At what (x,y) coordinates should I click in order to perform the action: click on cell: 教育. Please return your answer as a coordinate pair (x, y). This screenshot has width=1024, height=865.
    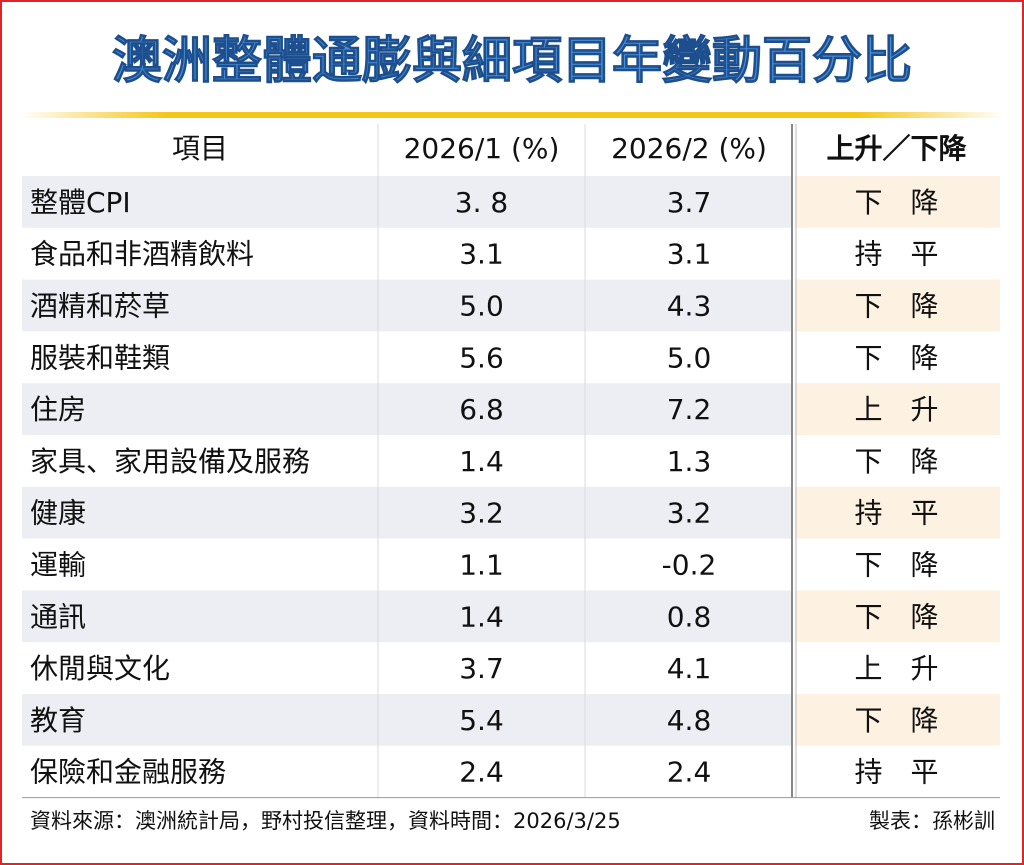
    Looking at the image, I should click on (58, 720).